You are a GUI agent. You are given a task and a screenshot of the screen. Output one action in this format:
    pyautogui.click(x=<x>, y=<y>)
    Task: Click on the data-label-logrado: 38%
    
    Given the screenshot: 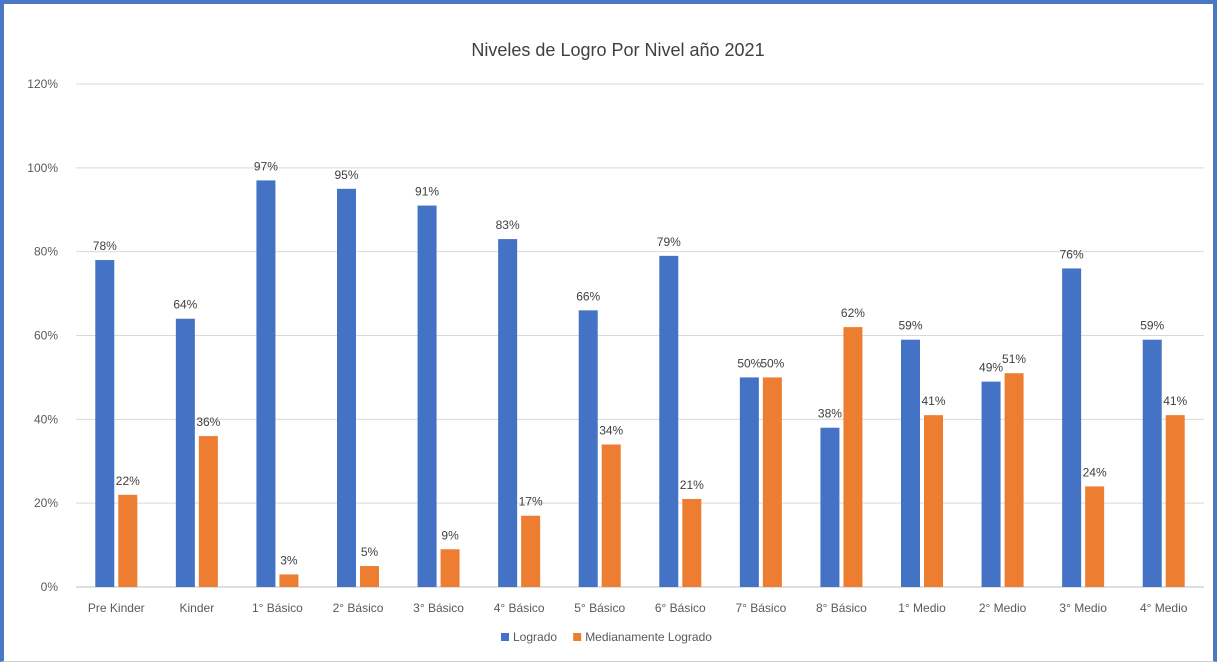 What is the action you would take?
    pyautogui.click(x=830, y=414)
    